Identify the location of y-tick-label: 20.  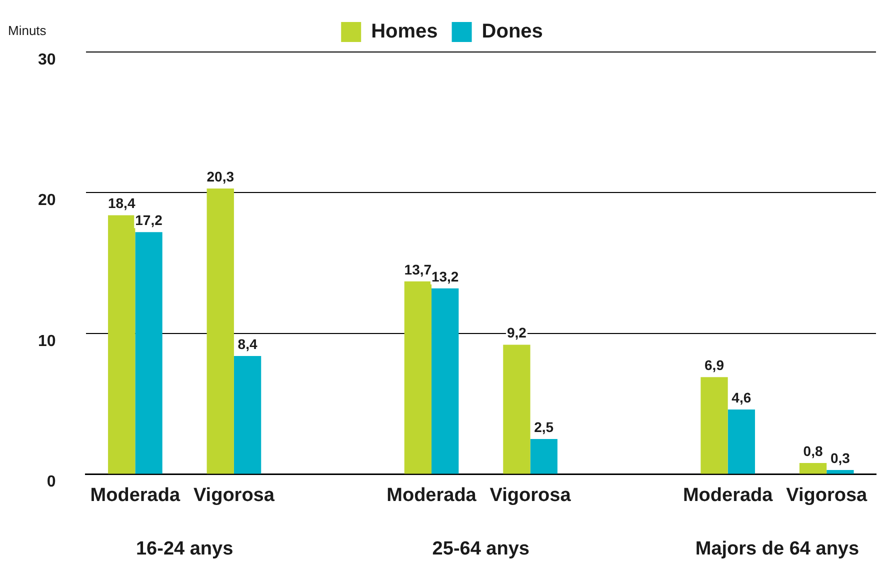
(47, 201).